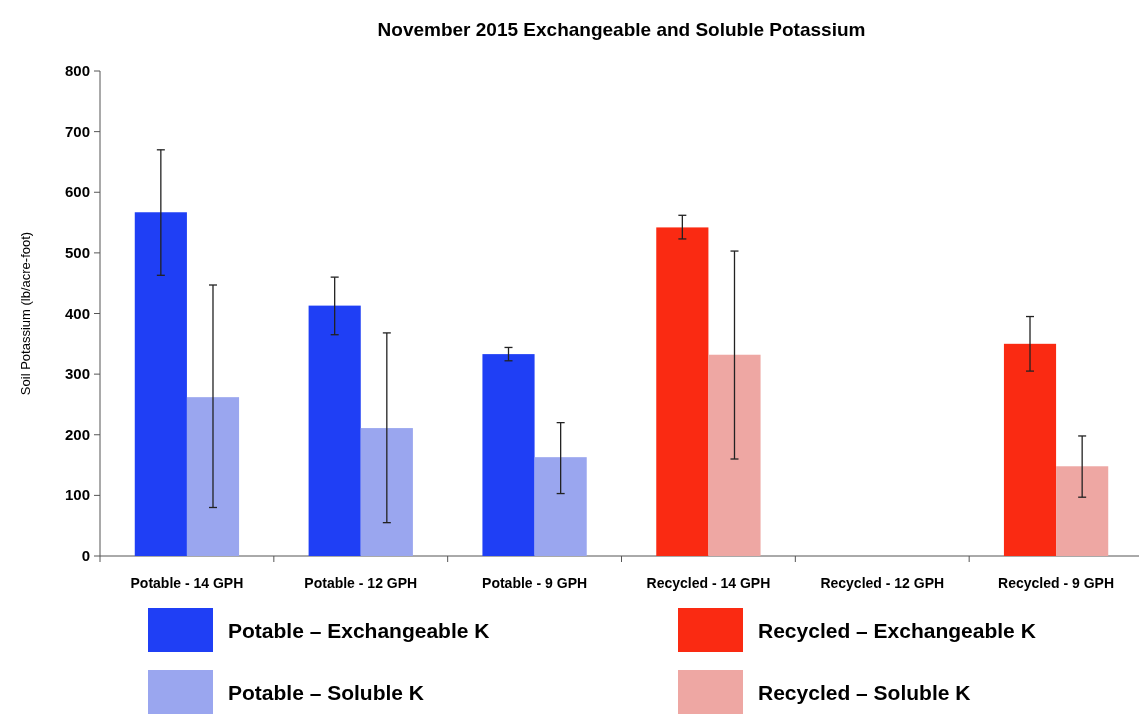 The width and height of the screenshot is (1139, 715). What do you see at coordinates (708, 583) in the screenshot?
I see `x-tick-label: Recycled - 14 GPH` at bounding box center [708, 583].